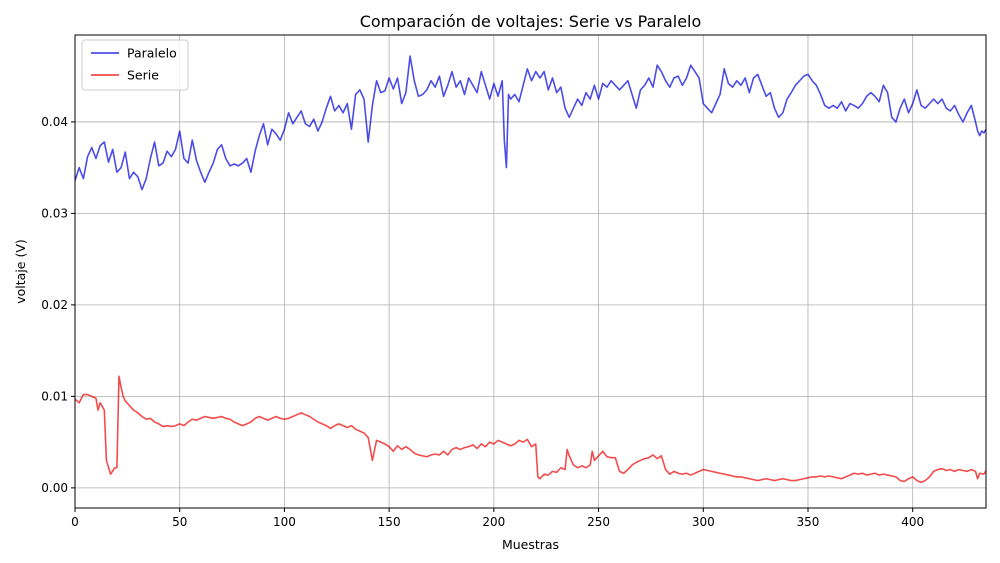  I want to click on y-axis-label: voltaje (V), so click(20, 271).